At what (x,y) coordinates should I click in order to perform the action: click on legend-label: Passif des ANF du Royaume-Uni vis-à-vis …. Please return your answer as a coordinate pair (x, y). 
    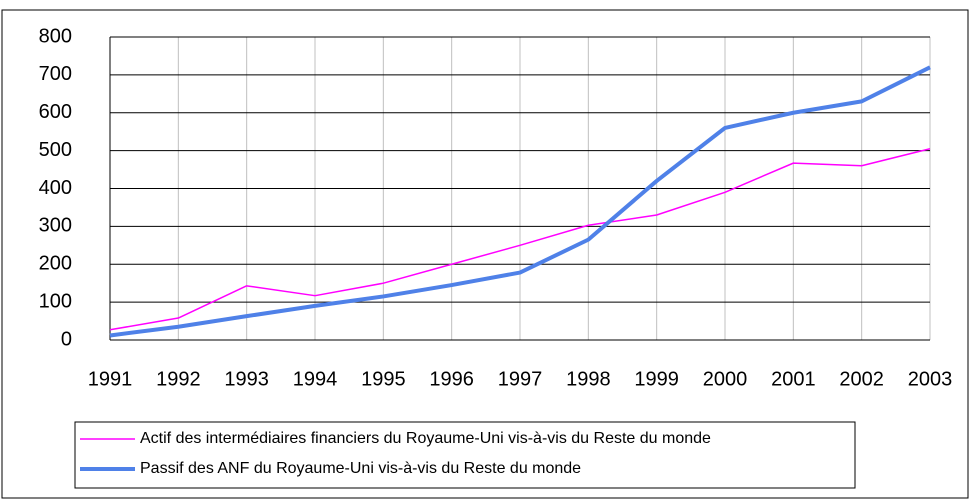
    Looking at the image, I should click on (360, 468).